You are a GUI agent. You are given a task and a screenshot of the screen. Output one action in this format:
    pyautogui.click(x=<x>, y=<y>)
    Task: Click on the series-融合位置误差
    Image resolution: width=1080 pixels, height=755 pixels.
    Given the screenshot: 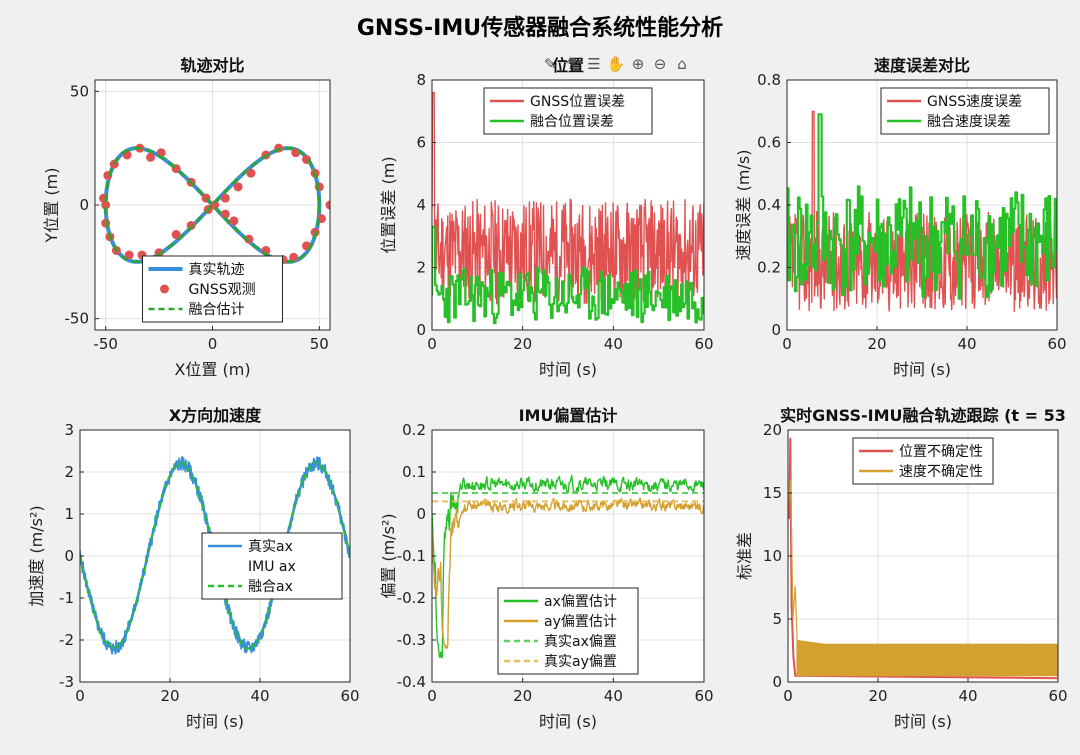 What is the action you would take?
    pyautogui.click(x=568, y=275)
    